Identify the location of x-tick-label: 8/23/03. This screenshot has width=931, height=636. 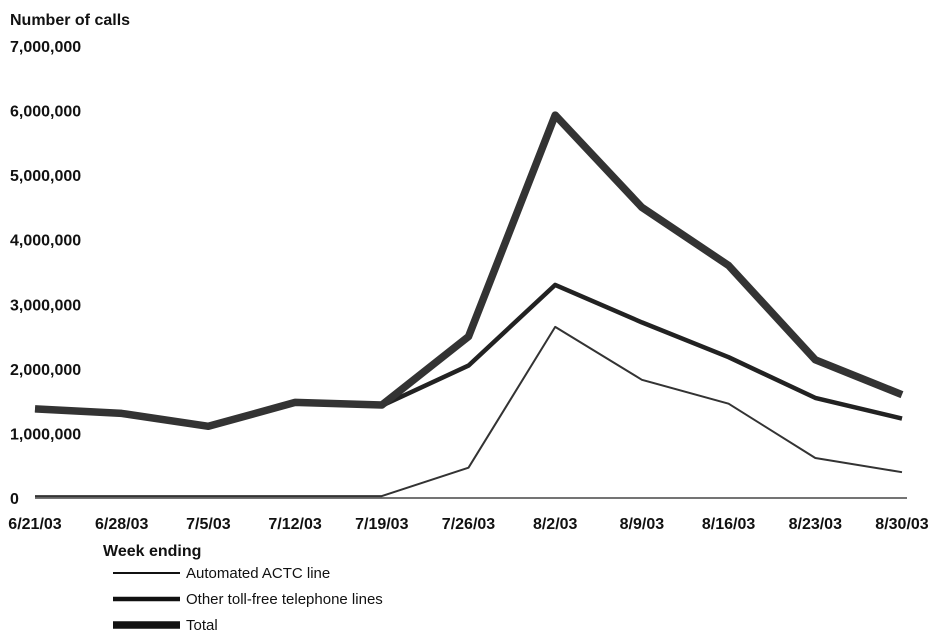
(815, 524).